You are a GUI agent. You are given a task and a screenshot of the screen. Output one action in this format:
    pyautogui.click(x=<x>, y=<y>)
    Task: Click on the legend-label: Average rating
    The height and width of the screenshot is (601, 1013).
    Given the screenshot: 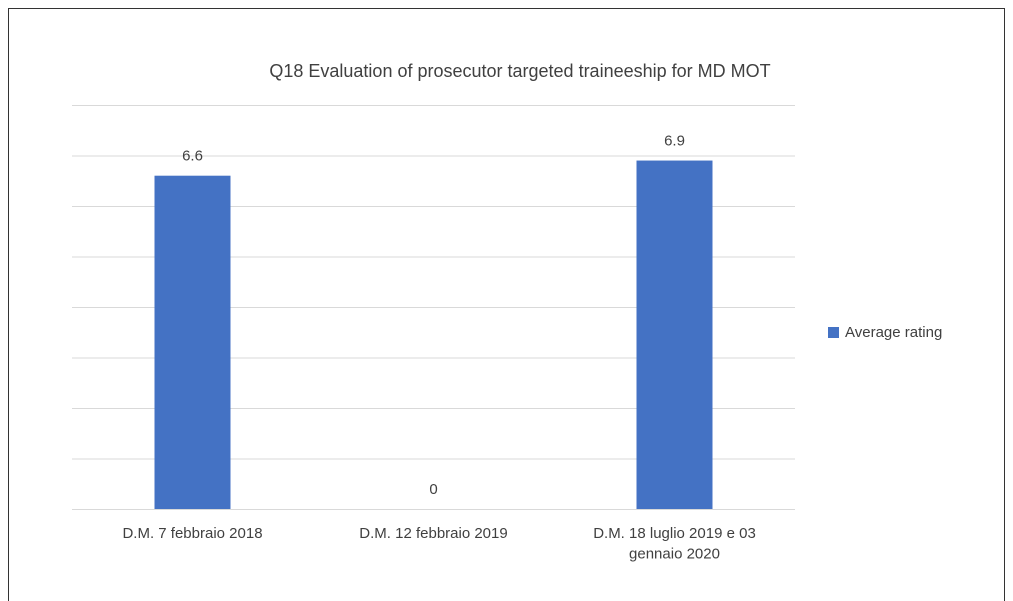 What is the action you would take?
    pyautogui.click(x=893, y=332)
    